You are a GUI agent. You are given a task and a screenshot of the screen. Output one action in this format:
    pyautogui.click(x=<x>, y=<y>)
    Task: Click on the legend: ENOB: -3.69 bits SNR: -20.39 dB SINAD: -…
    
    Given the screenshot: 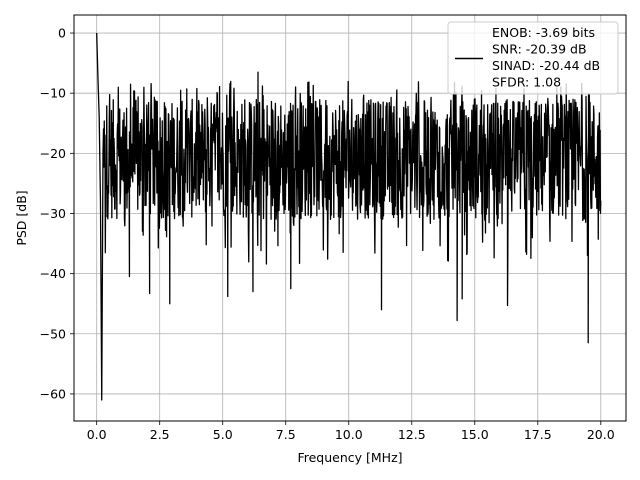 What is the action you would take?
    pyautogui.click(x=533, y=58)
    